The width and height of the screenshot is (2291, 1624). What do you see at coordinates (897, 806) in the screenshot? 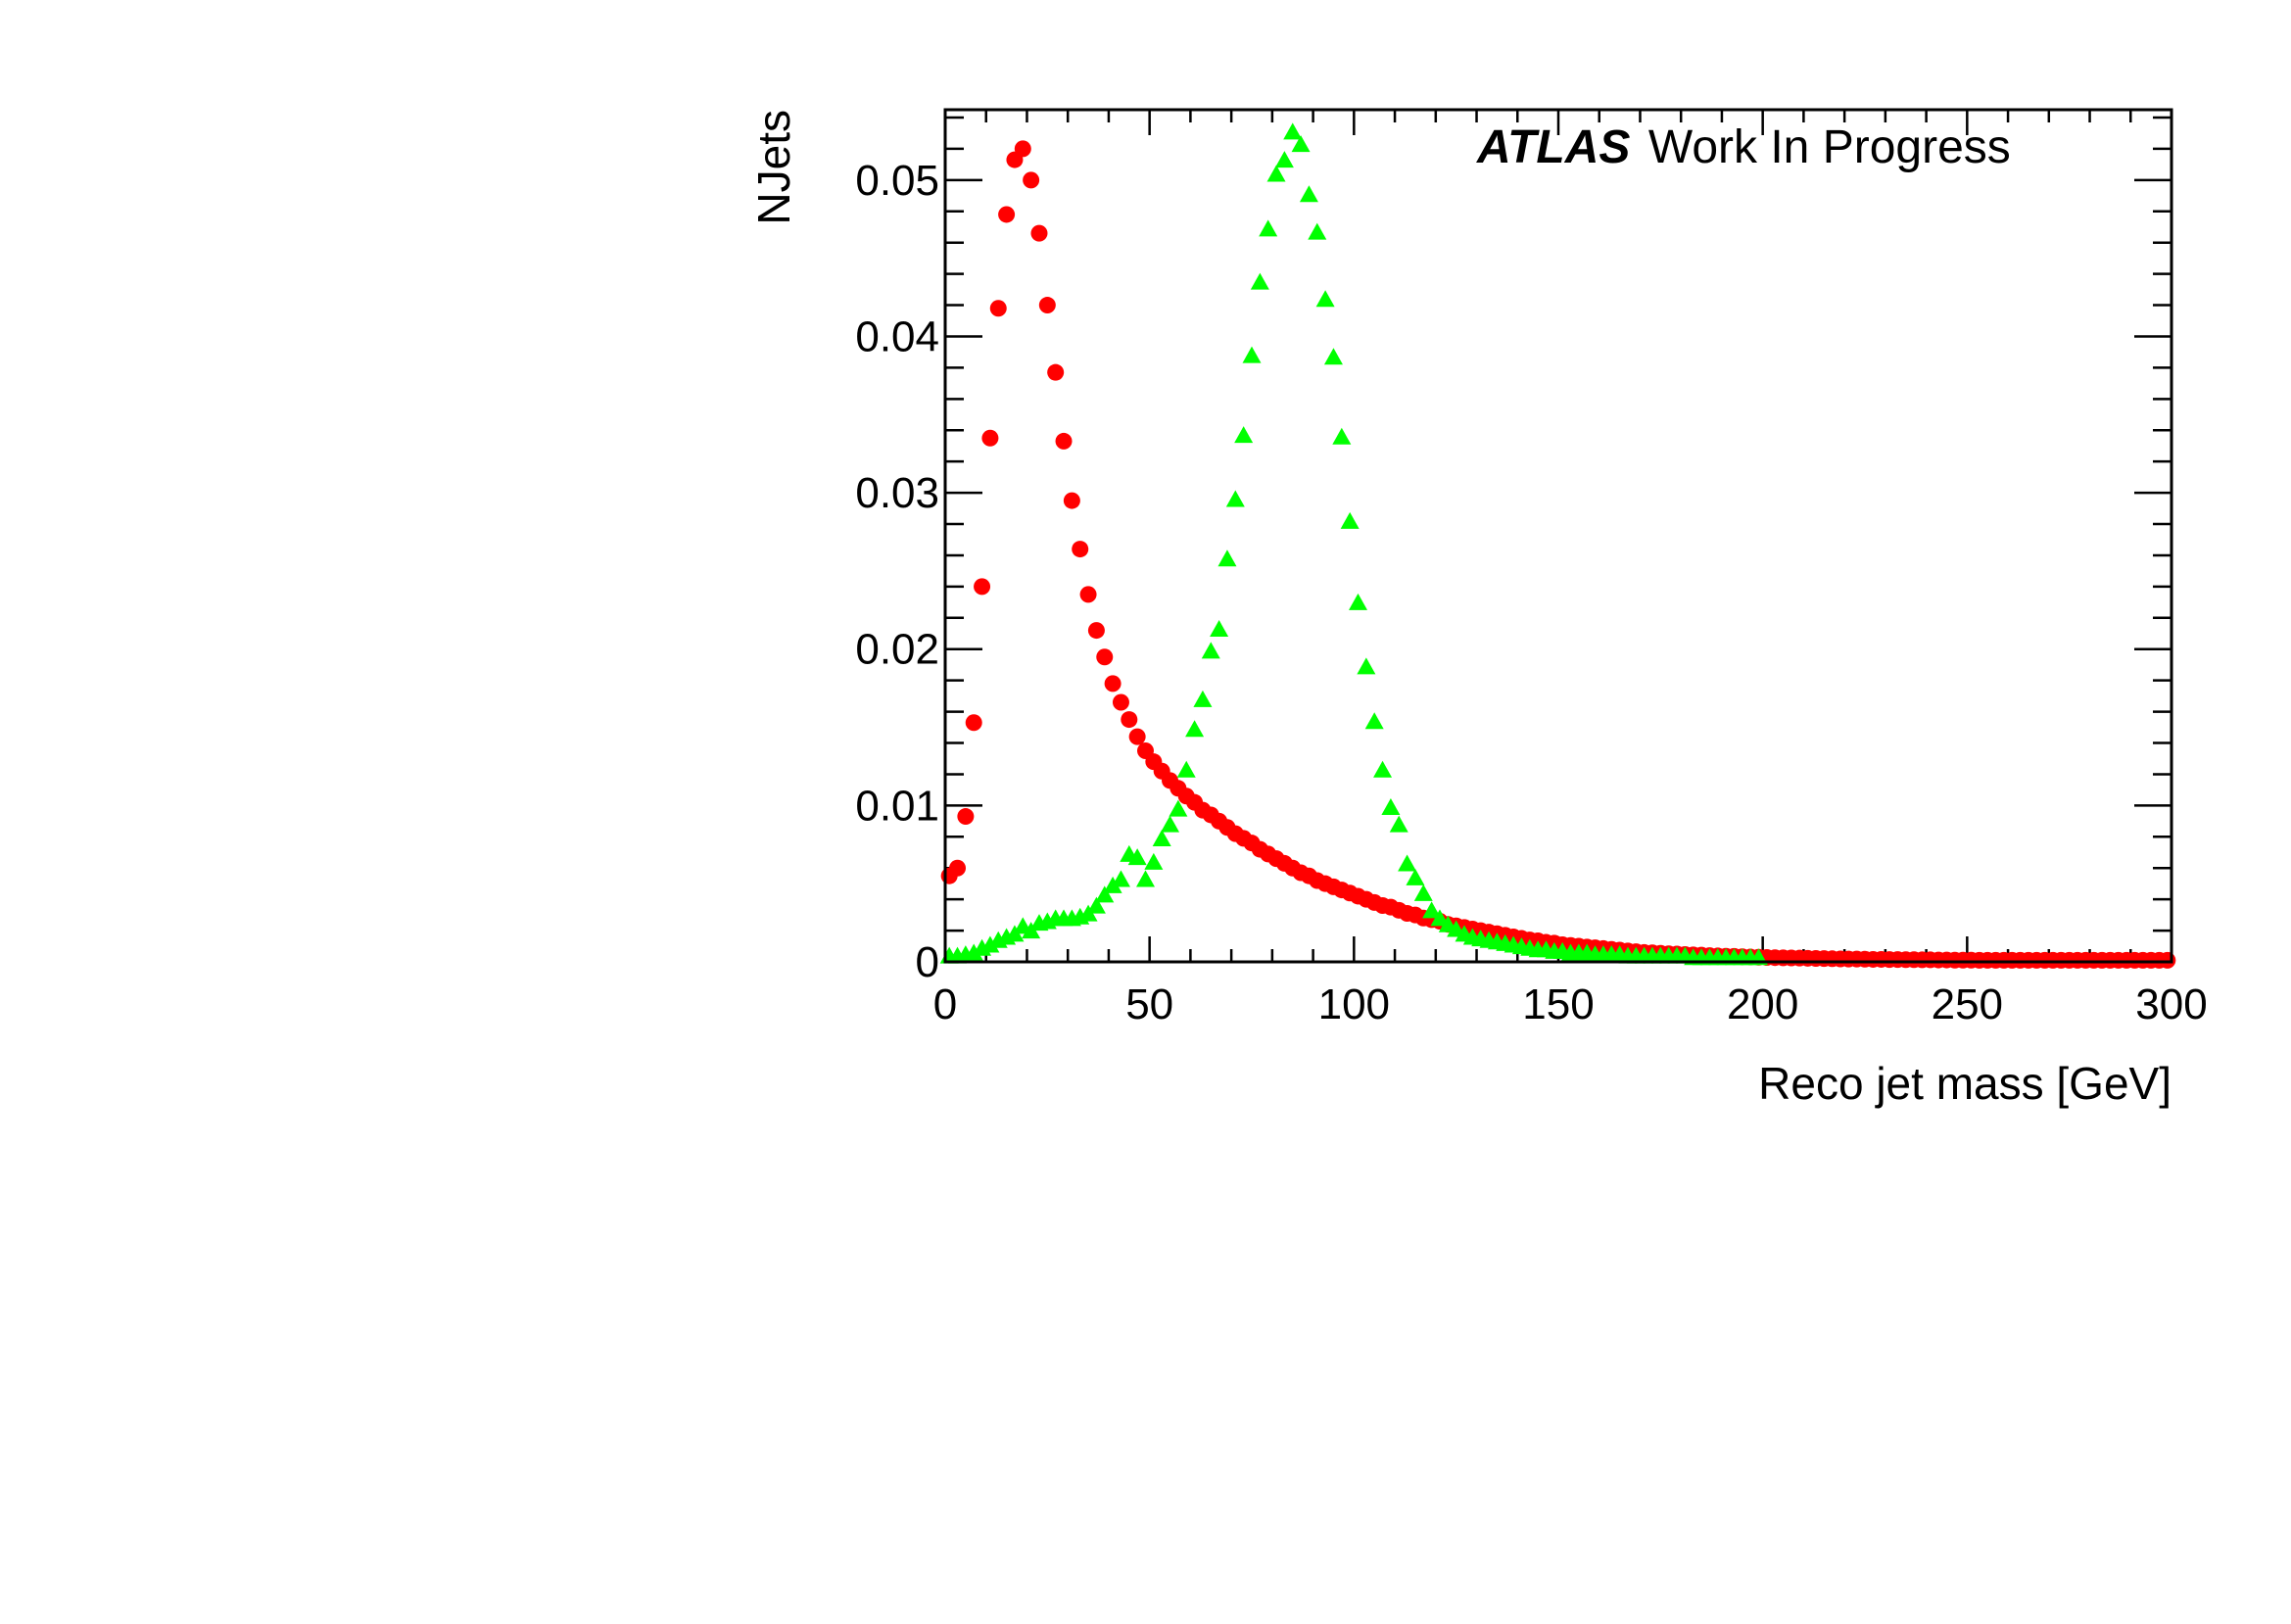
I see `y-tick-label: 0.01` at bounding box center [897, 806].